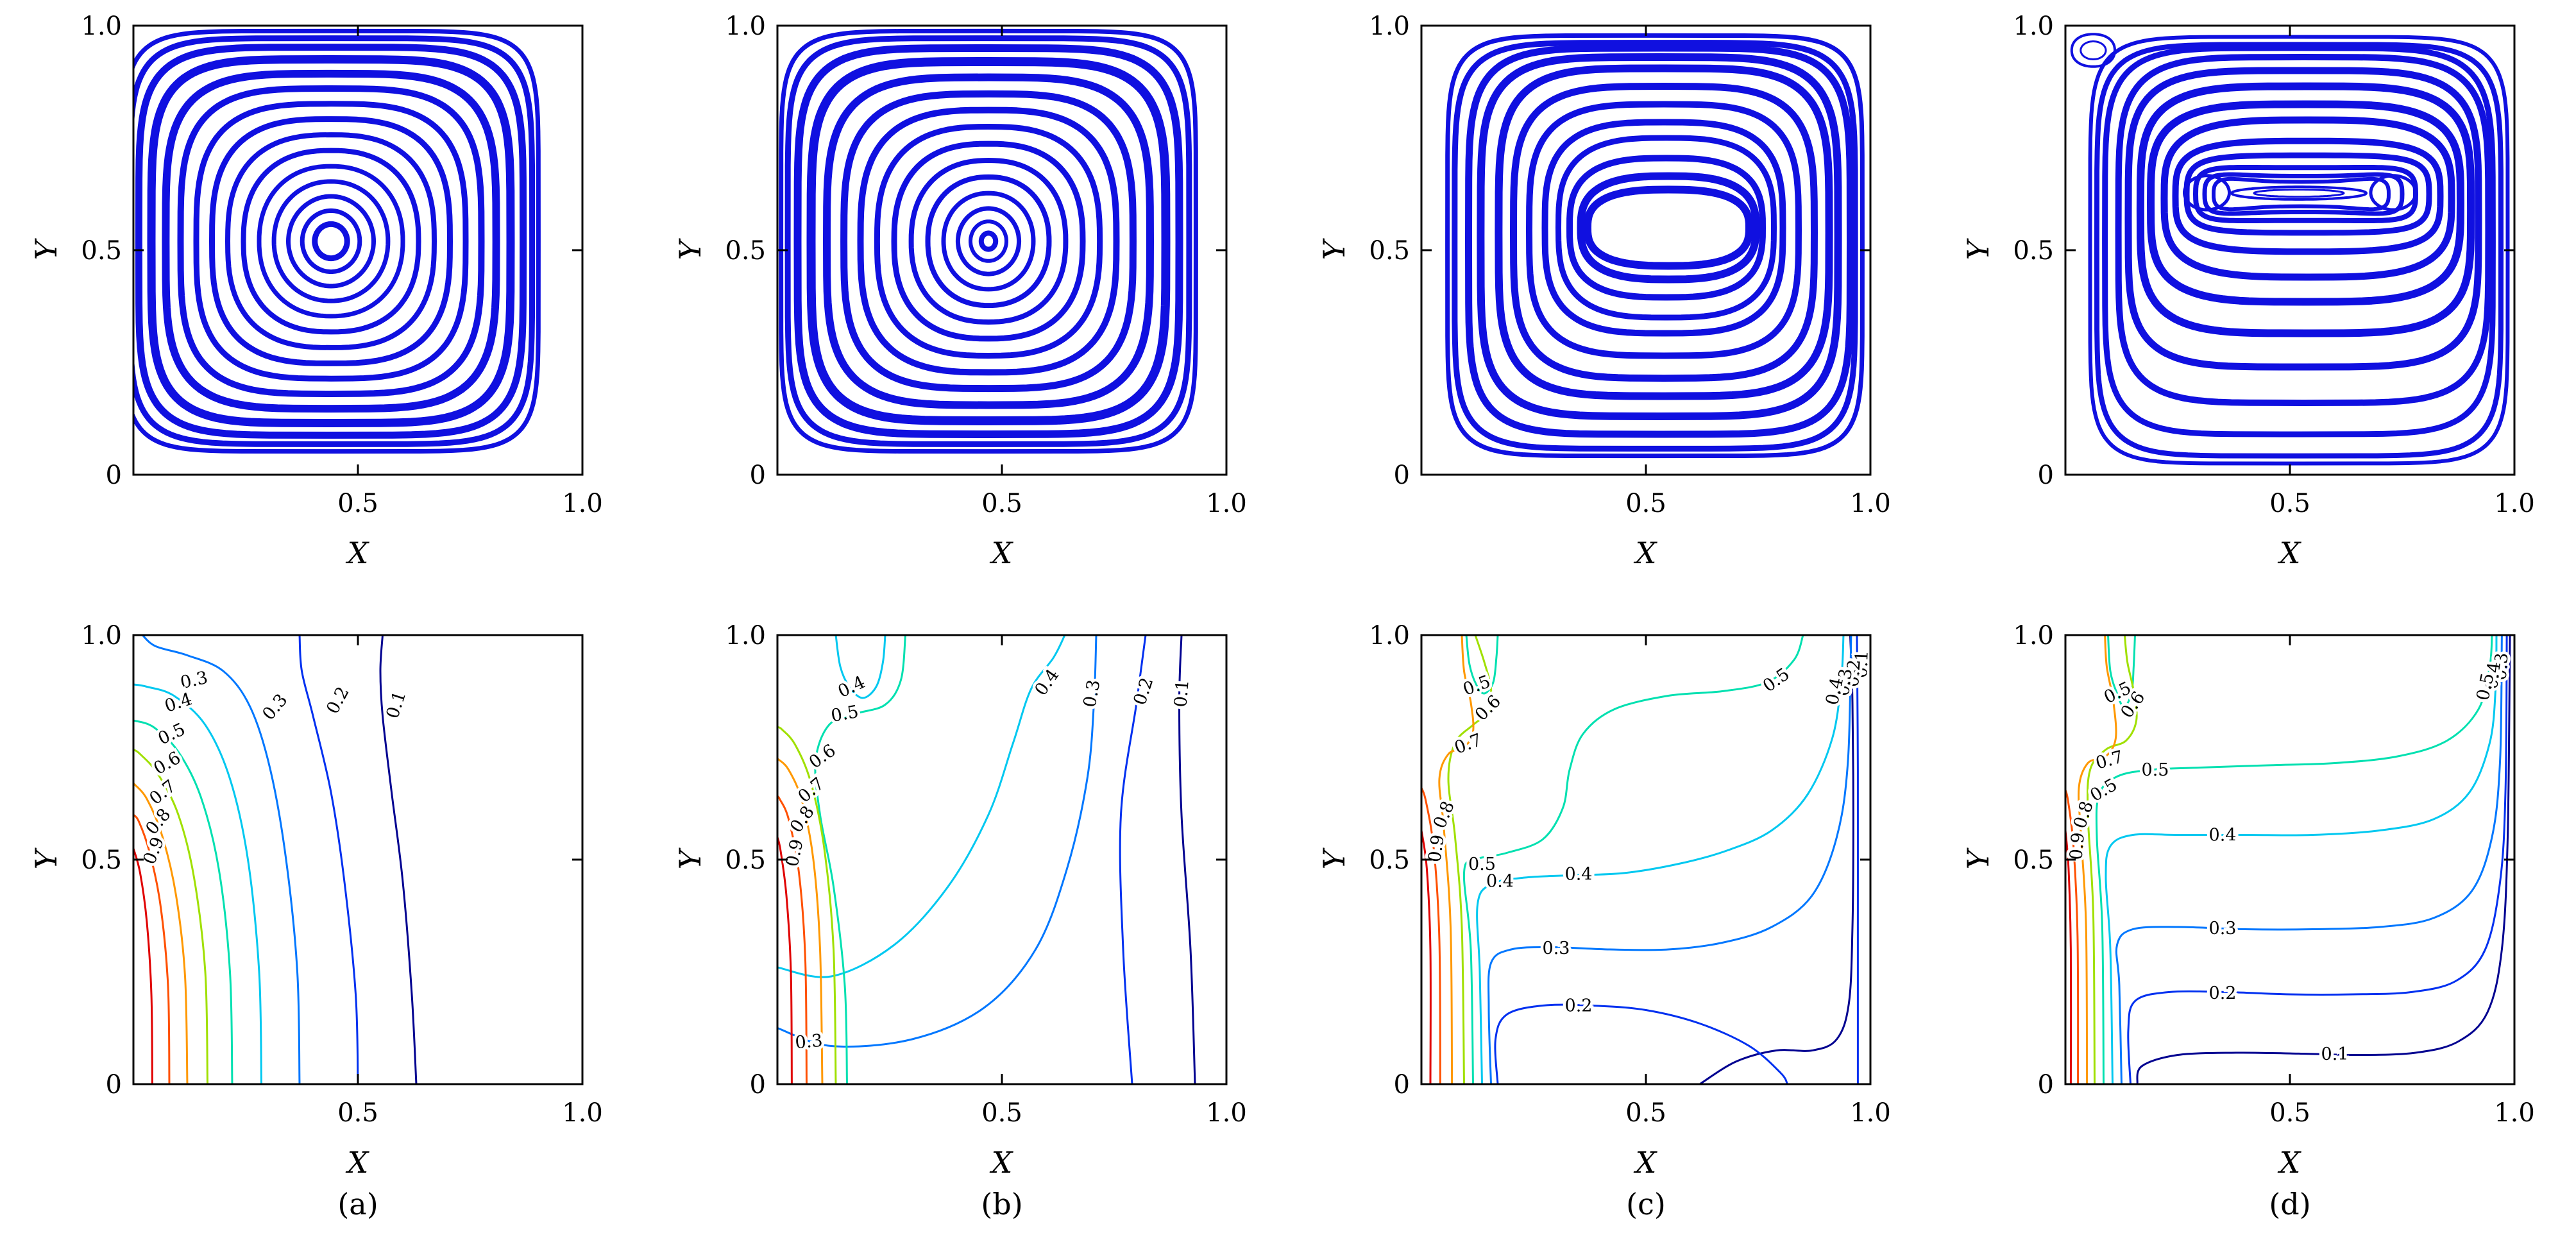  Describe the element at coordinates (2083, 815) in the screenshot. I see `contour-label: 0.8` at that location.